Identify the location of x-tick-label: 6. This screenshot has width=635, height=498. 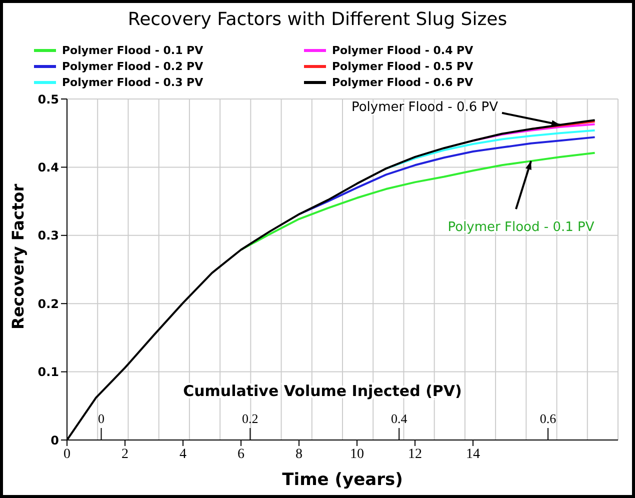
(241, 454).